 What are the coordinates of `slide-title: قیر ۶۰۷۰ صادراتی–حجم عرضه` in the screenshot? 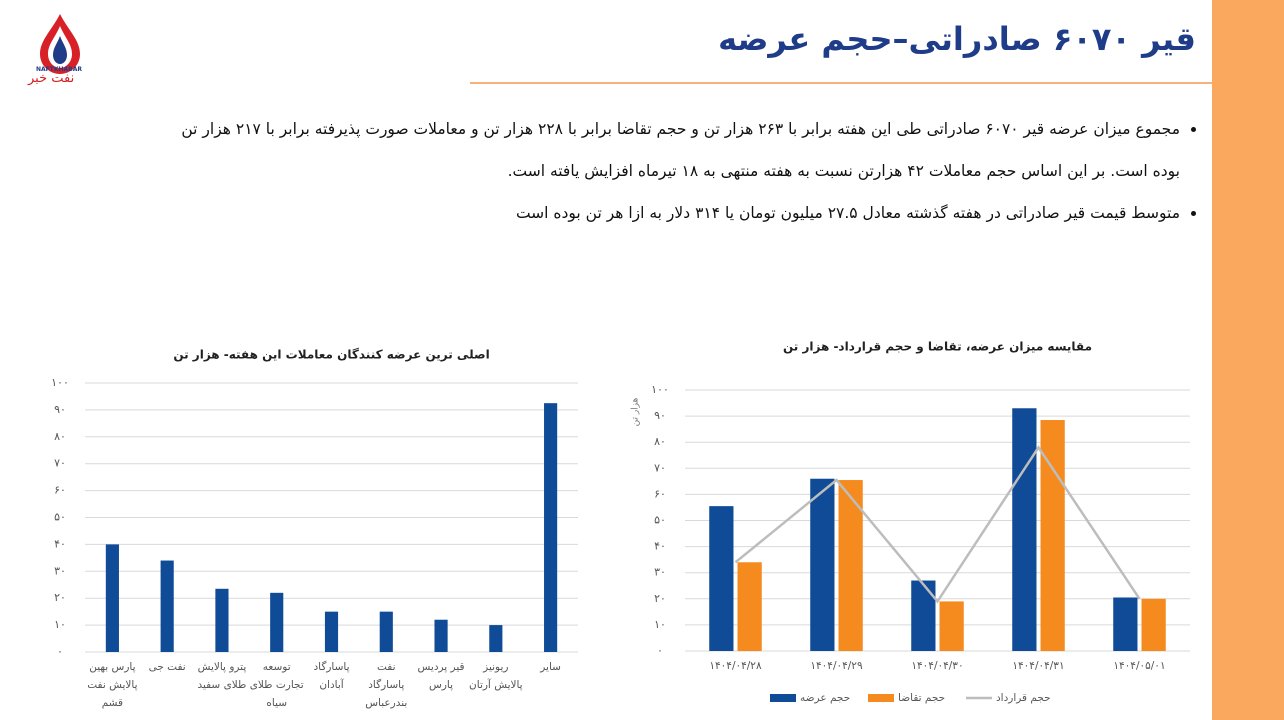 It's located at (957, 39).